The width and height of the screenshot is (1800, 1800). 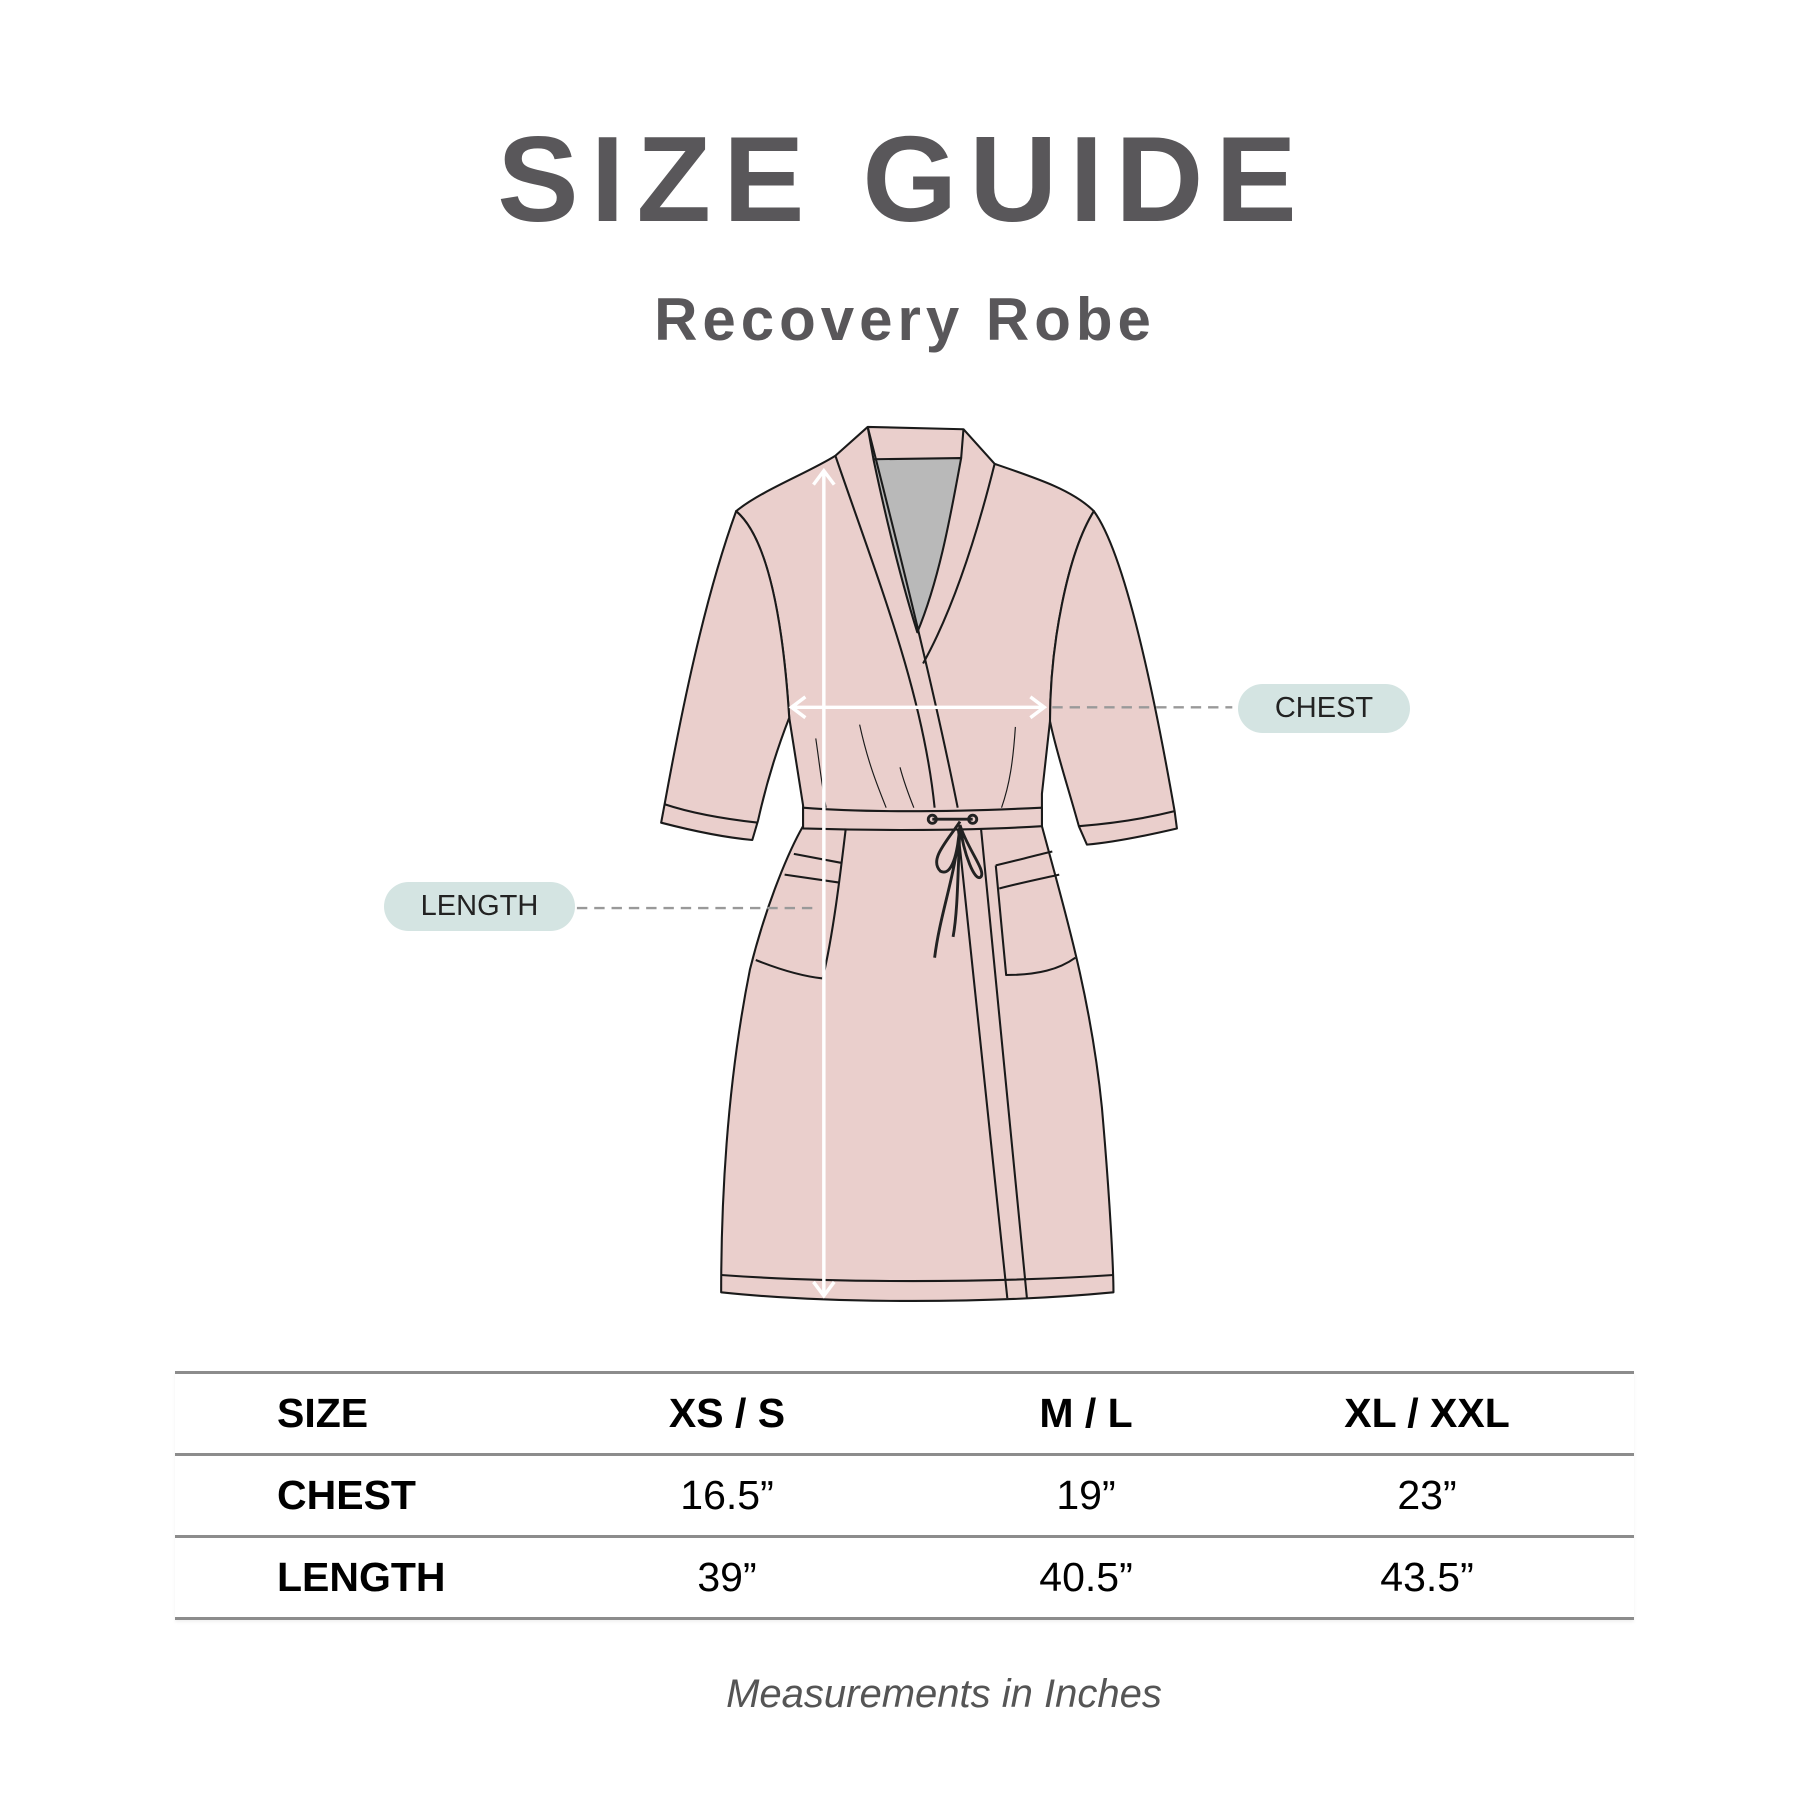 What do you see at coordinates (918, 707) in the screenshot?
I see `chest-arrow` at bounding box center [918, 707].